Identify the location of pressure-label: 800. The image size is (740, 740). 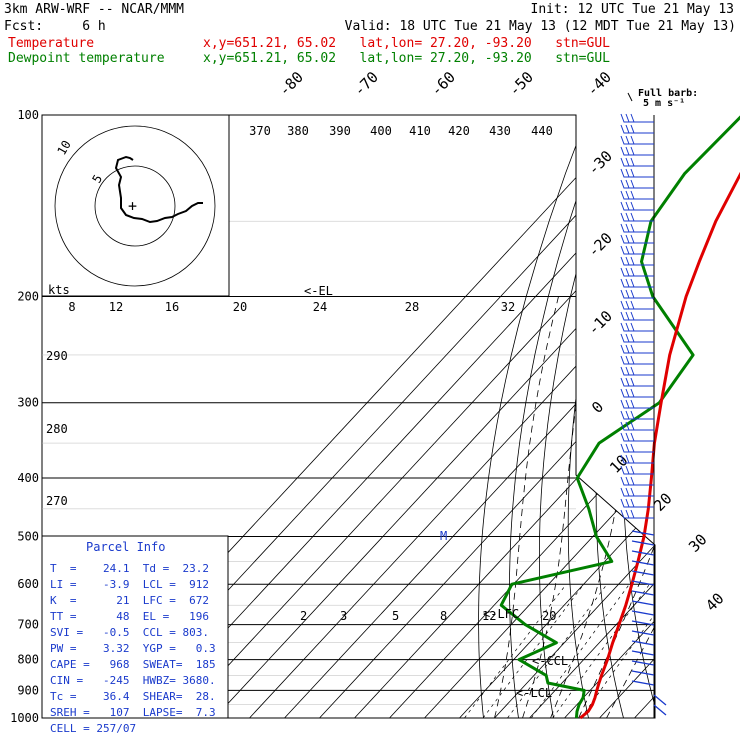
(28, 660).